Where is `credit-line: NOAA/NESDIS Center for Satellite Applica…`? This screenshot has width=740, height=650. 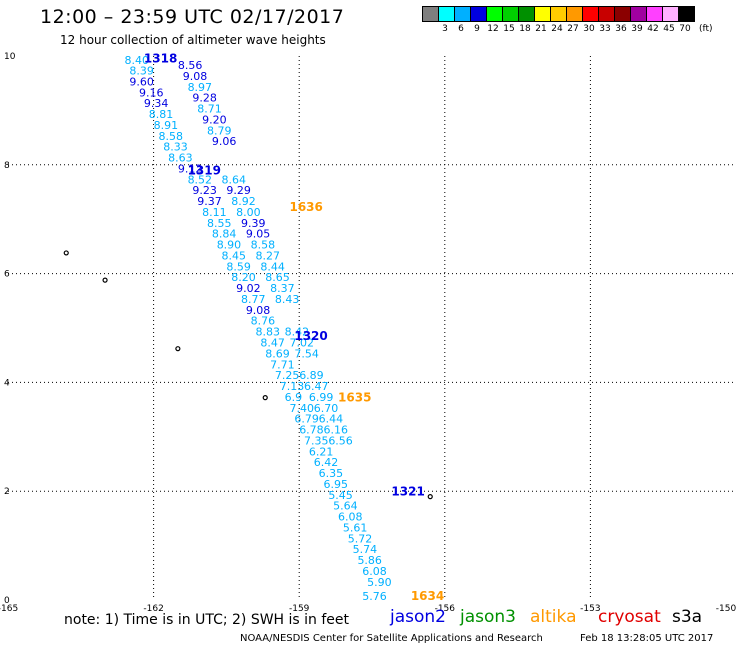
credit-line: NOAA/NESDIS Center for Satellite Applica… is located at coordinates (391, 638).